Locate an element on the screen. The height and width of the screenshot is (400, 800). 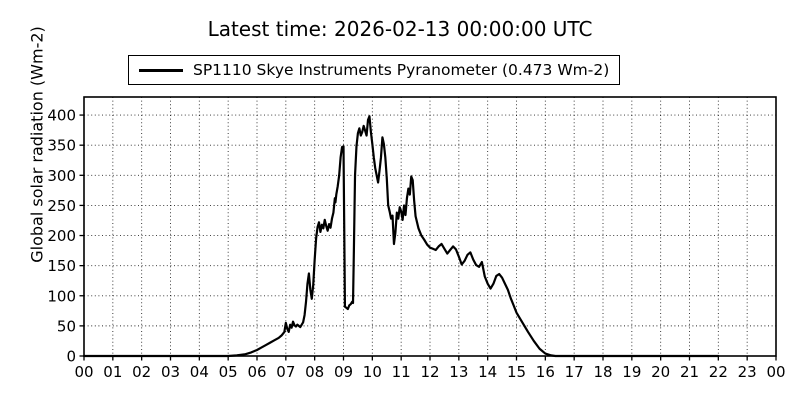
x-tick-label: 09 is located at coordinates (343, 372).